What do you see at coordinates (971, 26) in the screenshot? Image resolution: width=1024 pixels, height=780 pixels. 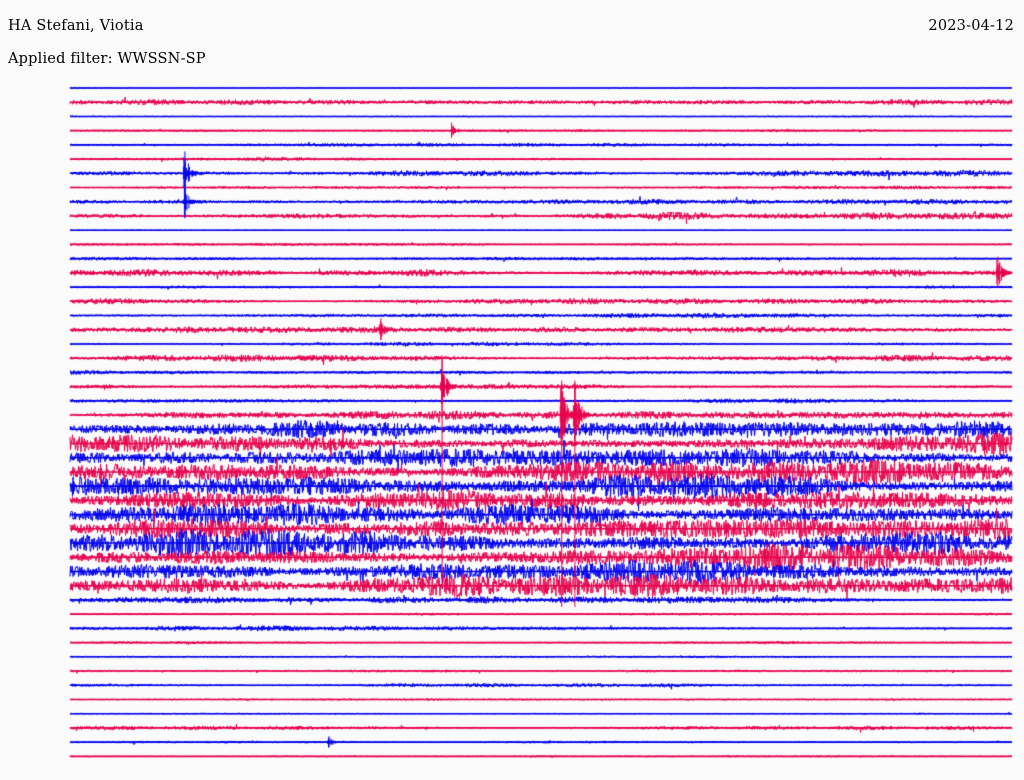 I see `record-date: 2023-04-12` at bounding box center [971, 26].